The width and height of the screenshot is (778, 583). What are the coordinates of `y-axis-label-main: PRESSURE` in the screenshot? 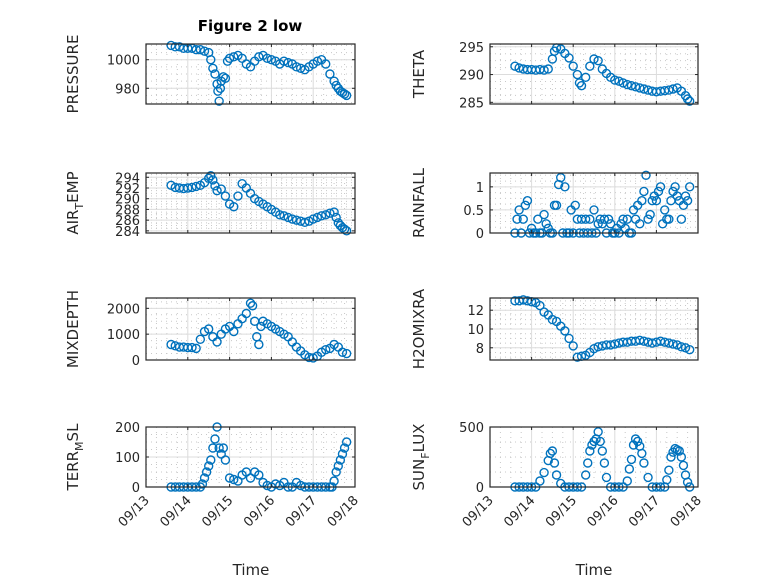 It's located at (73, 74).